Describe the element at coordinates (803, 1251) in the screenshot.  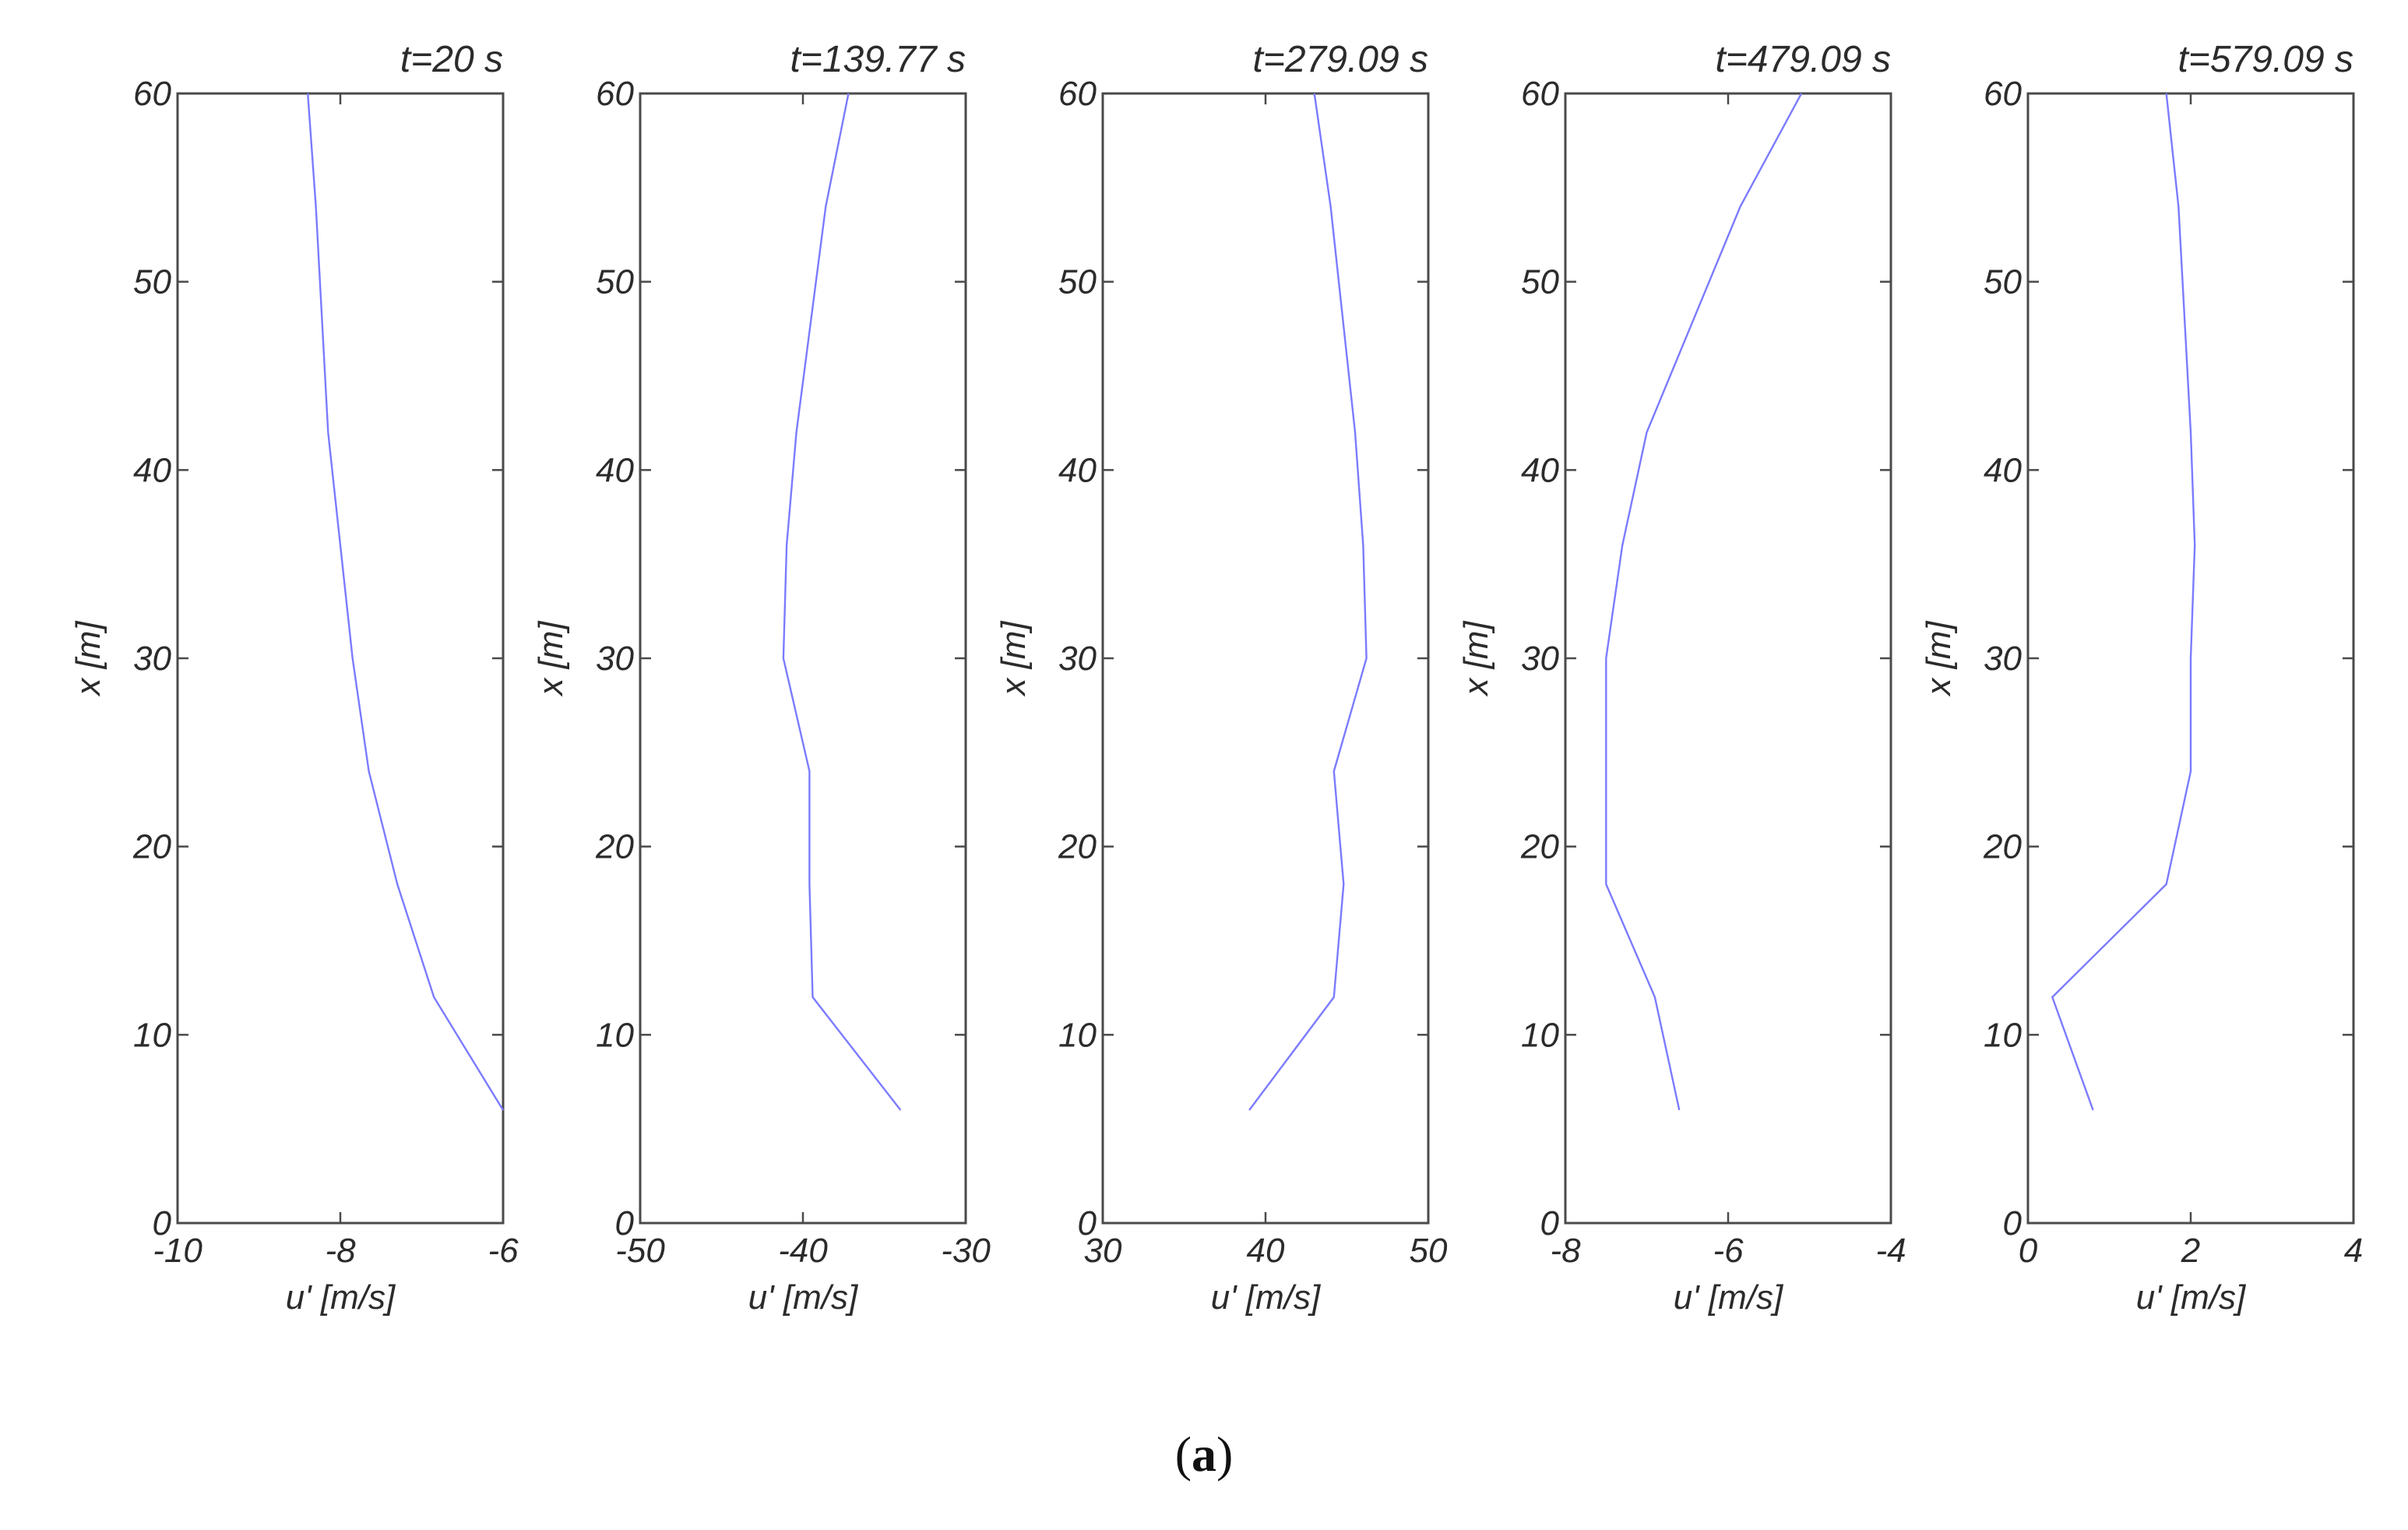
I see `x-tick-label: -40` at that location.